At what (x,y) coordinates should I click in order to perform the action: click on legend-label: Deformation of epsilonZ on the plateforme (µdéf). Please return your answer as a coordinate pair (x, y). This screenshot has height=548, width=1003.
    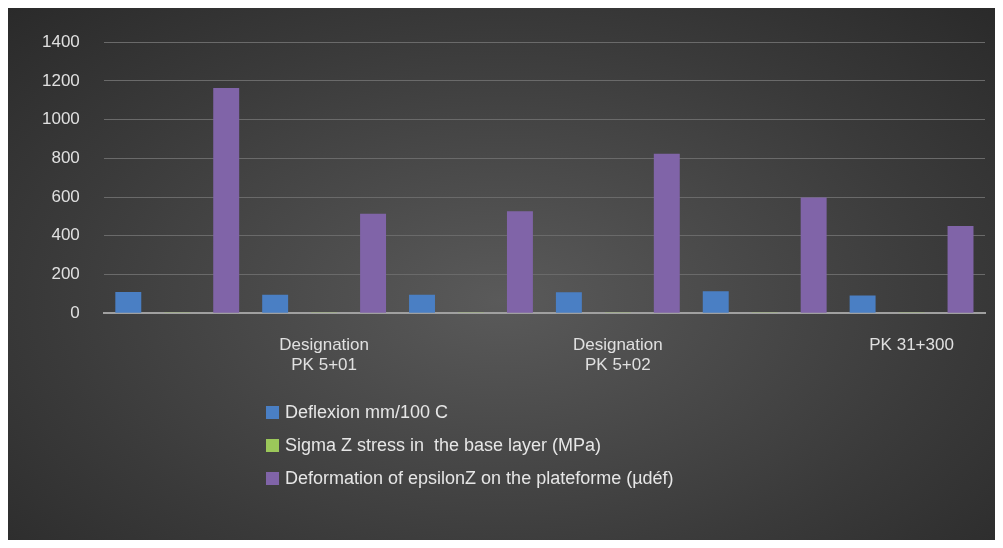
    Looking at the image, I should click on (479, 478).